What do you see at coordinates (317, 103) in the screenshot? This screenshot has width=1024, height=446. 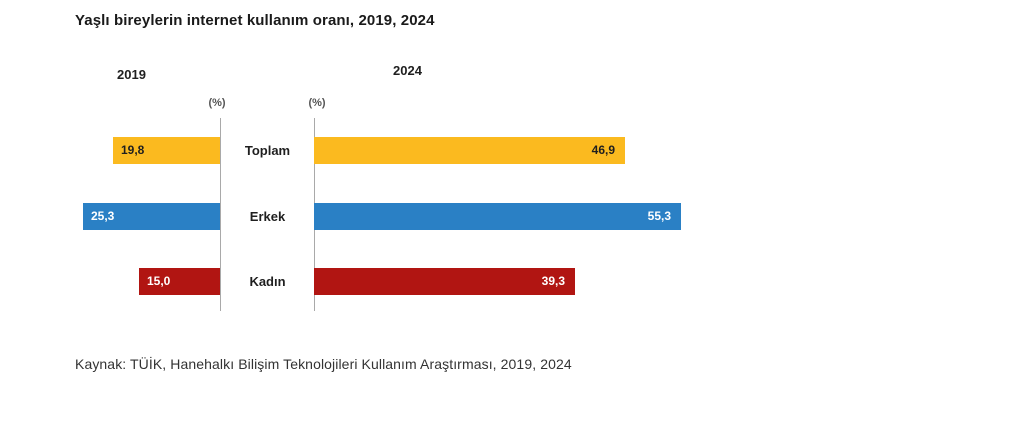 I see `right-axis-unit-label: (%)` at bounding box center [317, 103].